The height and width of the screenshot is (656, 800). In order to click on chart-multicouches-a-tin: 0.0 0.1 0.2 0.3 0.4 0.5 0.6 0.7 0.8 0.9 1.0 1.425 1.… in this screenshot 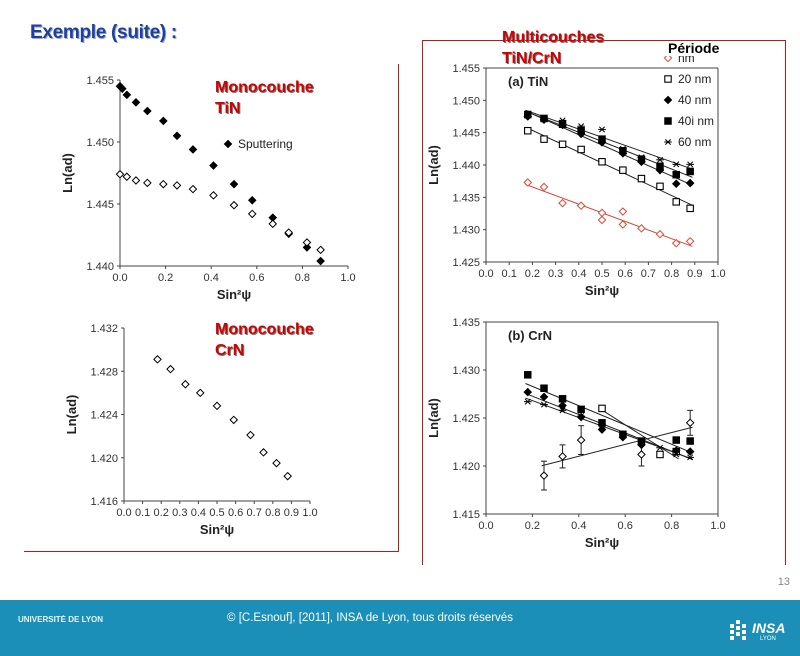, I will do `click(576, 177)`.